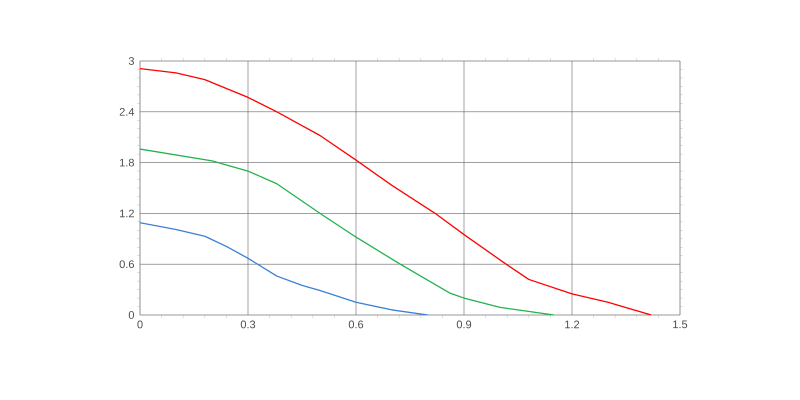 The image size is (800, 400). Describe the element at coordinates (127, 112) in the screenshot. I see `y-tick-label: 2.4` at that location.